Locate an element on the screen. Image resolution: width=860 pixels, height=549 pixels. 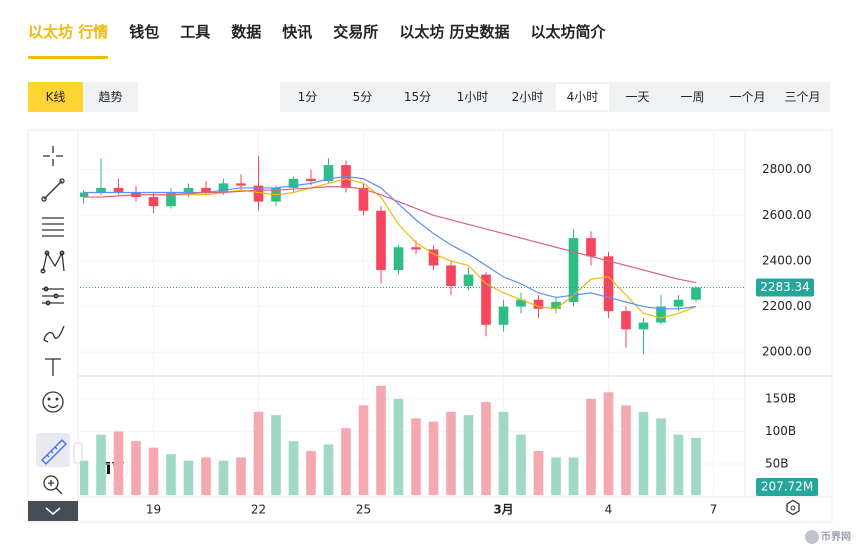
more-tools-button is located at coordinates (53, 511).